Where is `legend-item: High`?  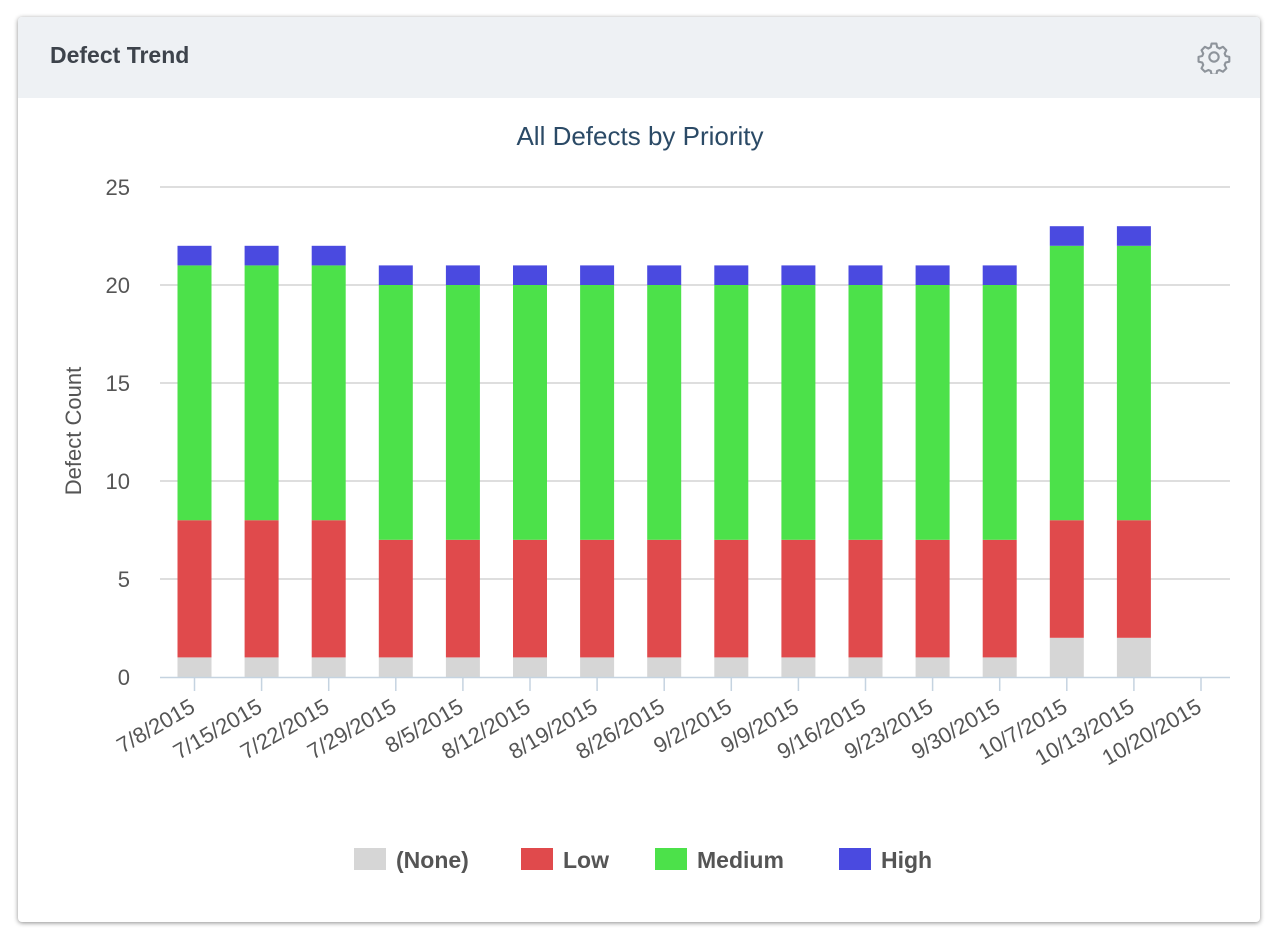
legend-item: High is located at coordinates (885, 860).